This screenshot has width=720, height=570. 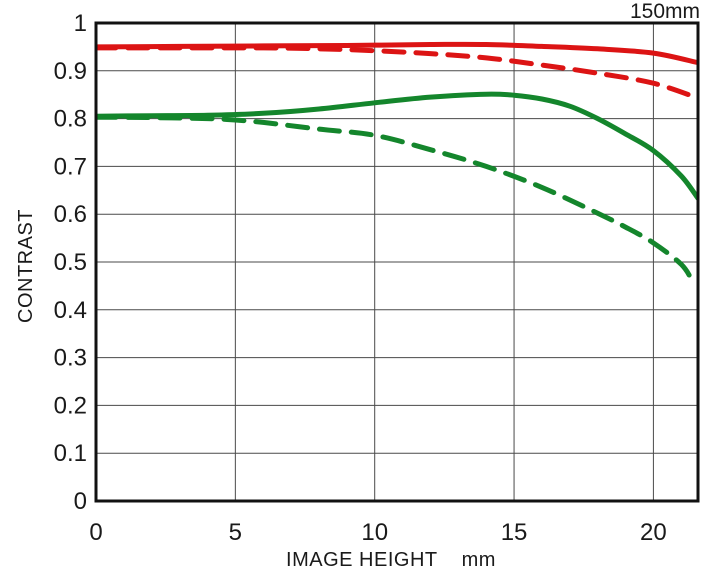 I want to click on y-tick-label: 0.8, so click(x=70, y=119).